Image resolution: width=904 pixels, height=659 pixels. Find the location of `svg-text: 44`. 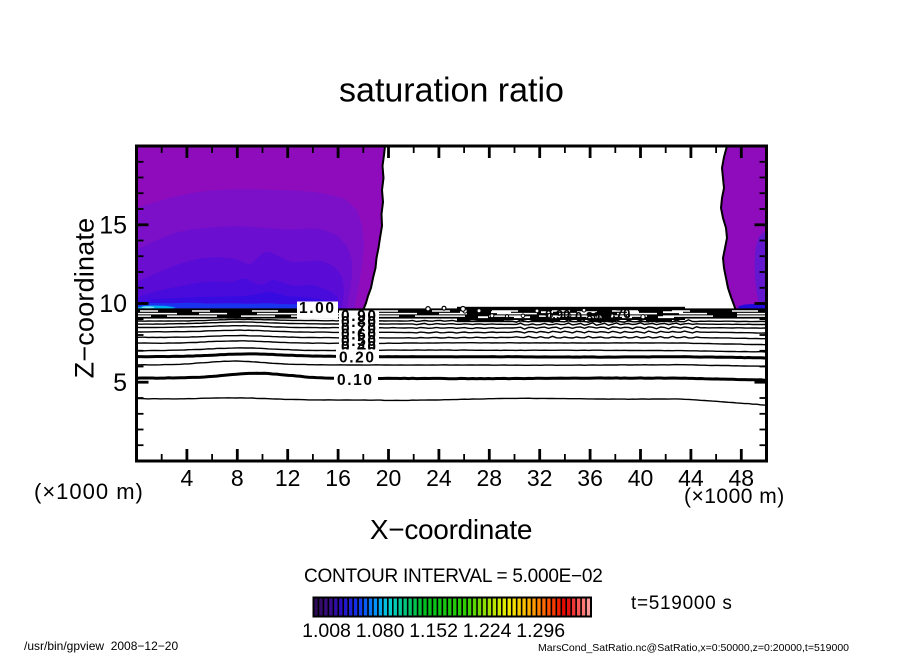

svg-text: 44 is located at coordinates (691, 478).